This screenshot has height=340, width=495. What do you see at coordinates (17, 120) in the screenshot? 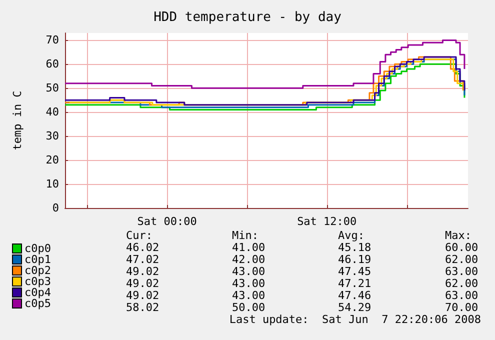
I see `y-axis-title: temp in C` at bounding box center [17, 120].